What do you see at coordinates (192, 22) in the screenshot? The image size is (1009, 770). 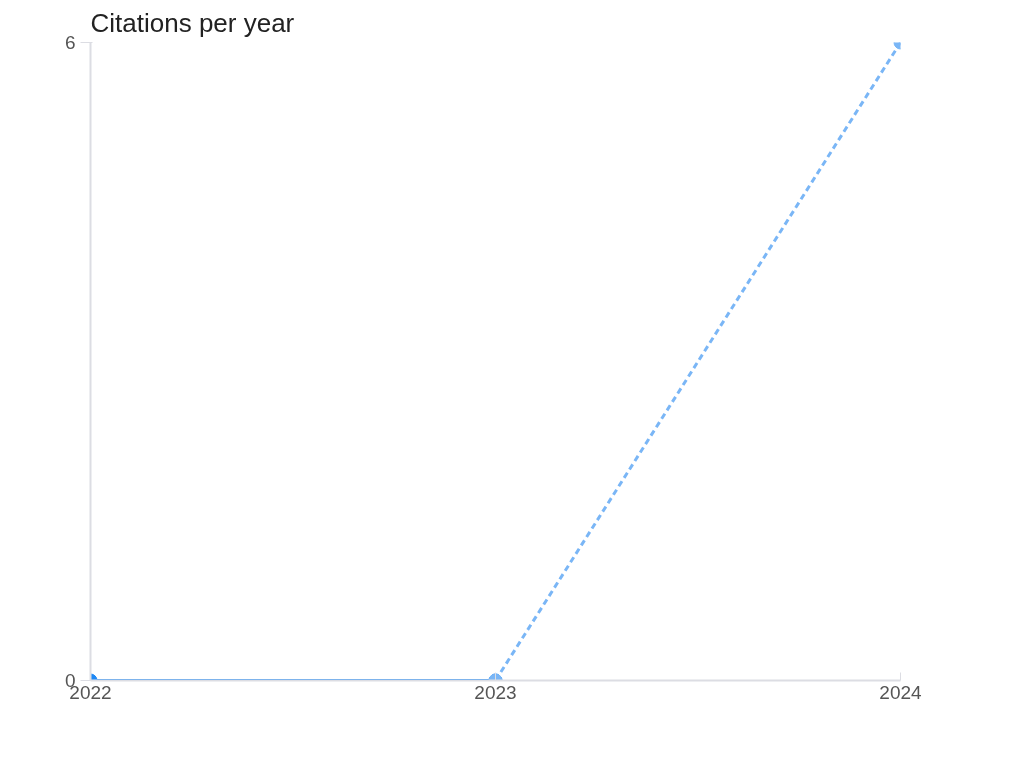 I see `chart-title: Citations per year` at bounding box center [192, 22].